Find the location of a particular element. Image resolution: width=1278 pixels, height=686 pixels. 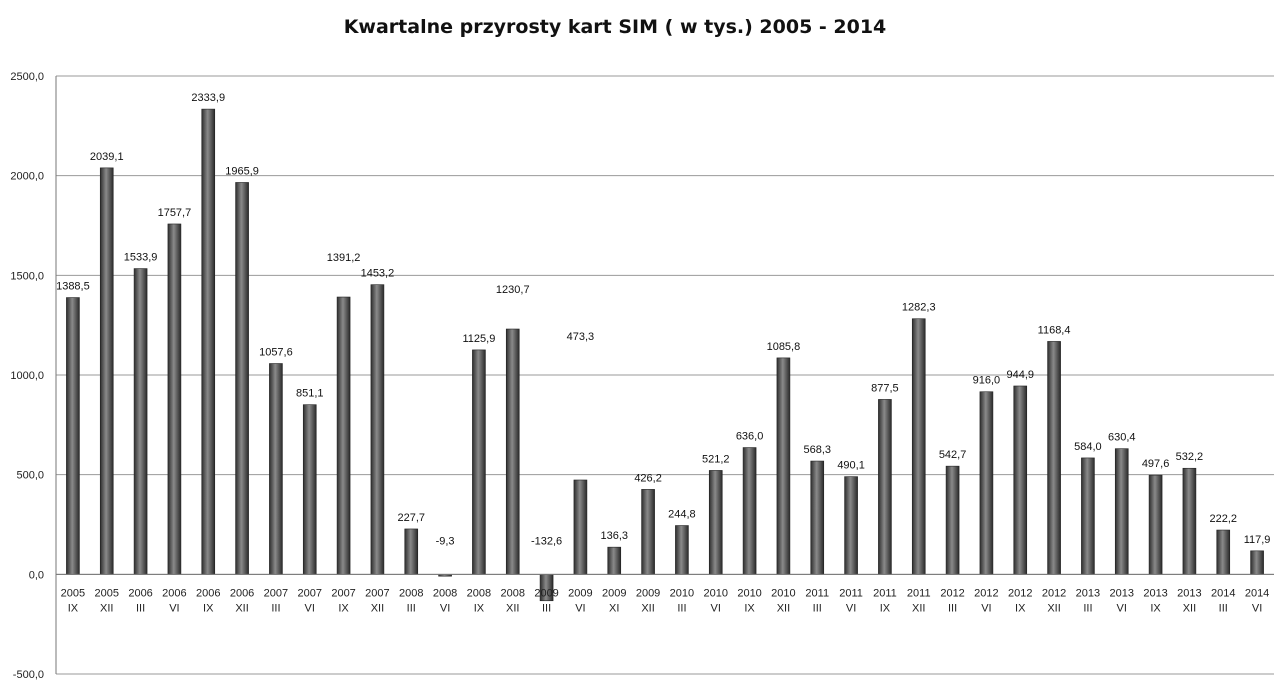

y-tick-label: 2500,0 is located at coordinates (27, 77).